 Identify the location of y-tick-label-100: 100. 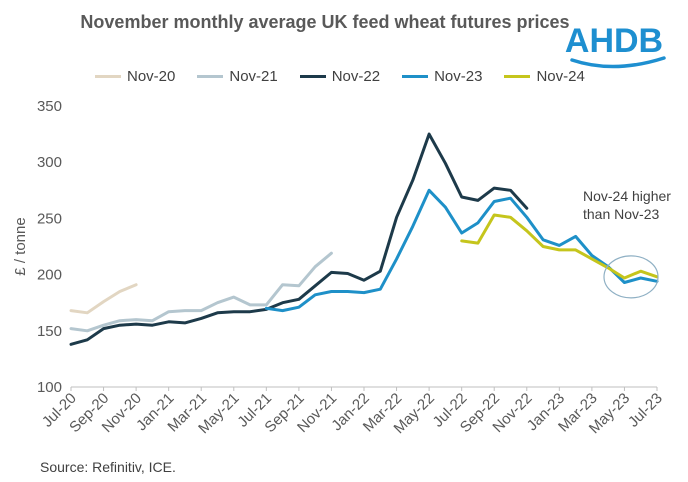
(49, 387).